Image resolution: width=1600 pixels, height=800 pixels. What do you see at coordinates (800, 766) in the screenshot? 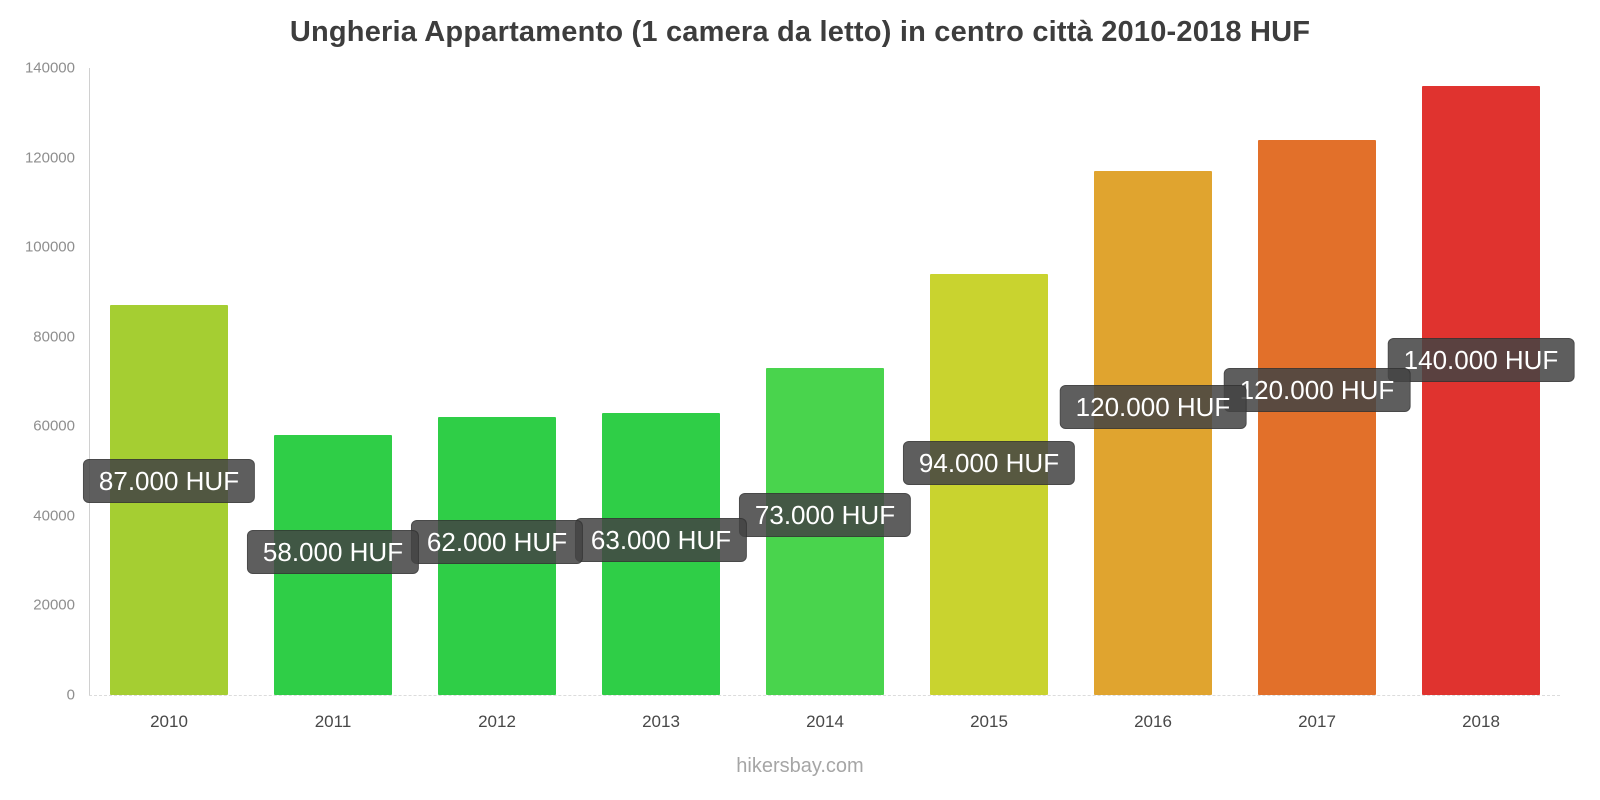
I see `watermark-hikersbay: hikersbay.com` at bounding box center [800, 766].